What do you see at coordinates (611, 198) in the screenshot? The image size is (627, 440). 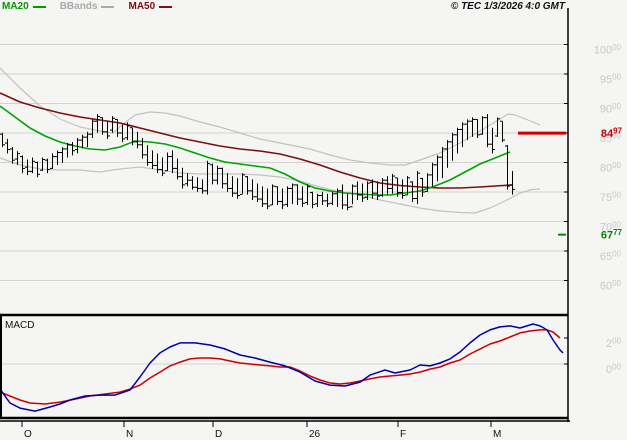 I see `axis-tick-label: 7500` at bounding box center [611, 198].